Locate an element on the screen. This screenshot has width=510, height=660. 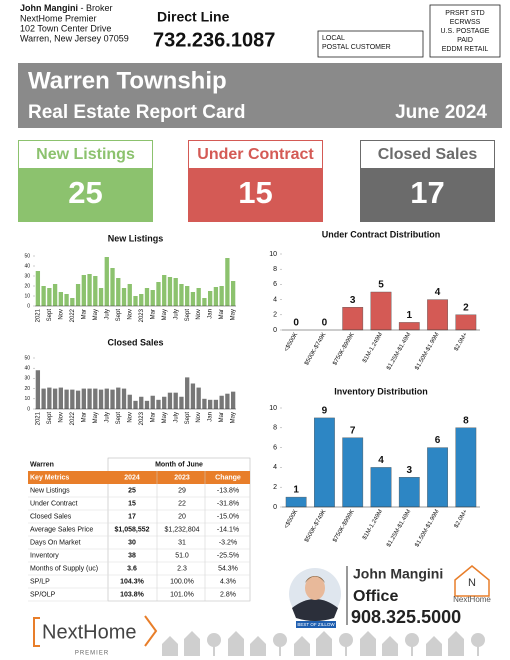
value-label: 7 is located at coordinates (353, 430).